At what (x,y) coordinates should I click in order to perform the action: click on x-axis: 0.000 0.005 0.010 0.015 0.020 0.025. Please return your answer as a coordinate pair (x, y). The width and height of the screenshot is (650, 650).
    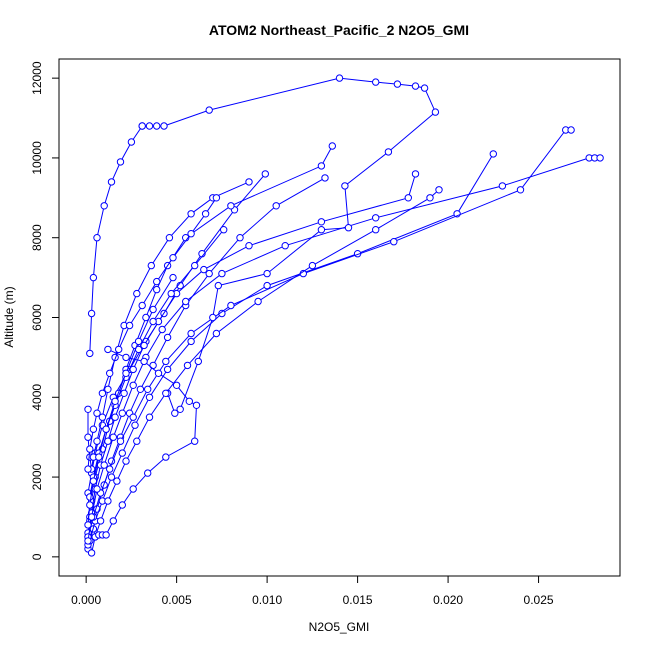
    Looking at the image, I should click on (312, 591).